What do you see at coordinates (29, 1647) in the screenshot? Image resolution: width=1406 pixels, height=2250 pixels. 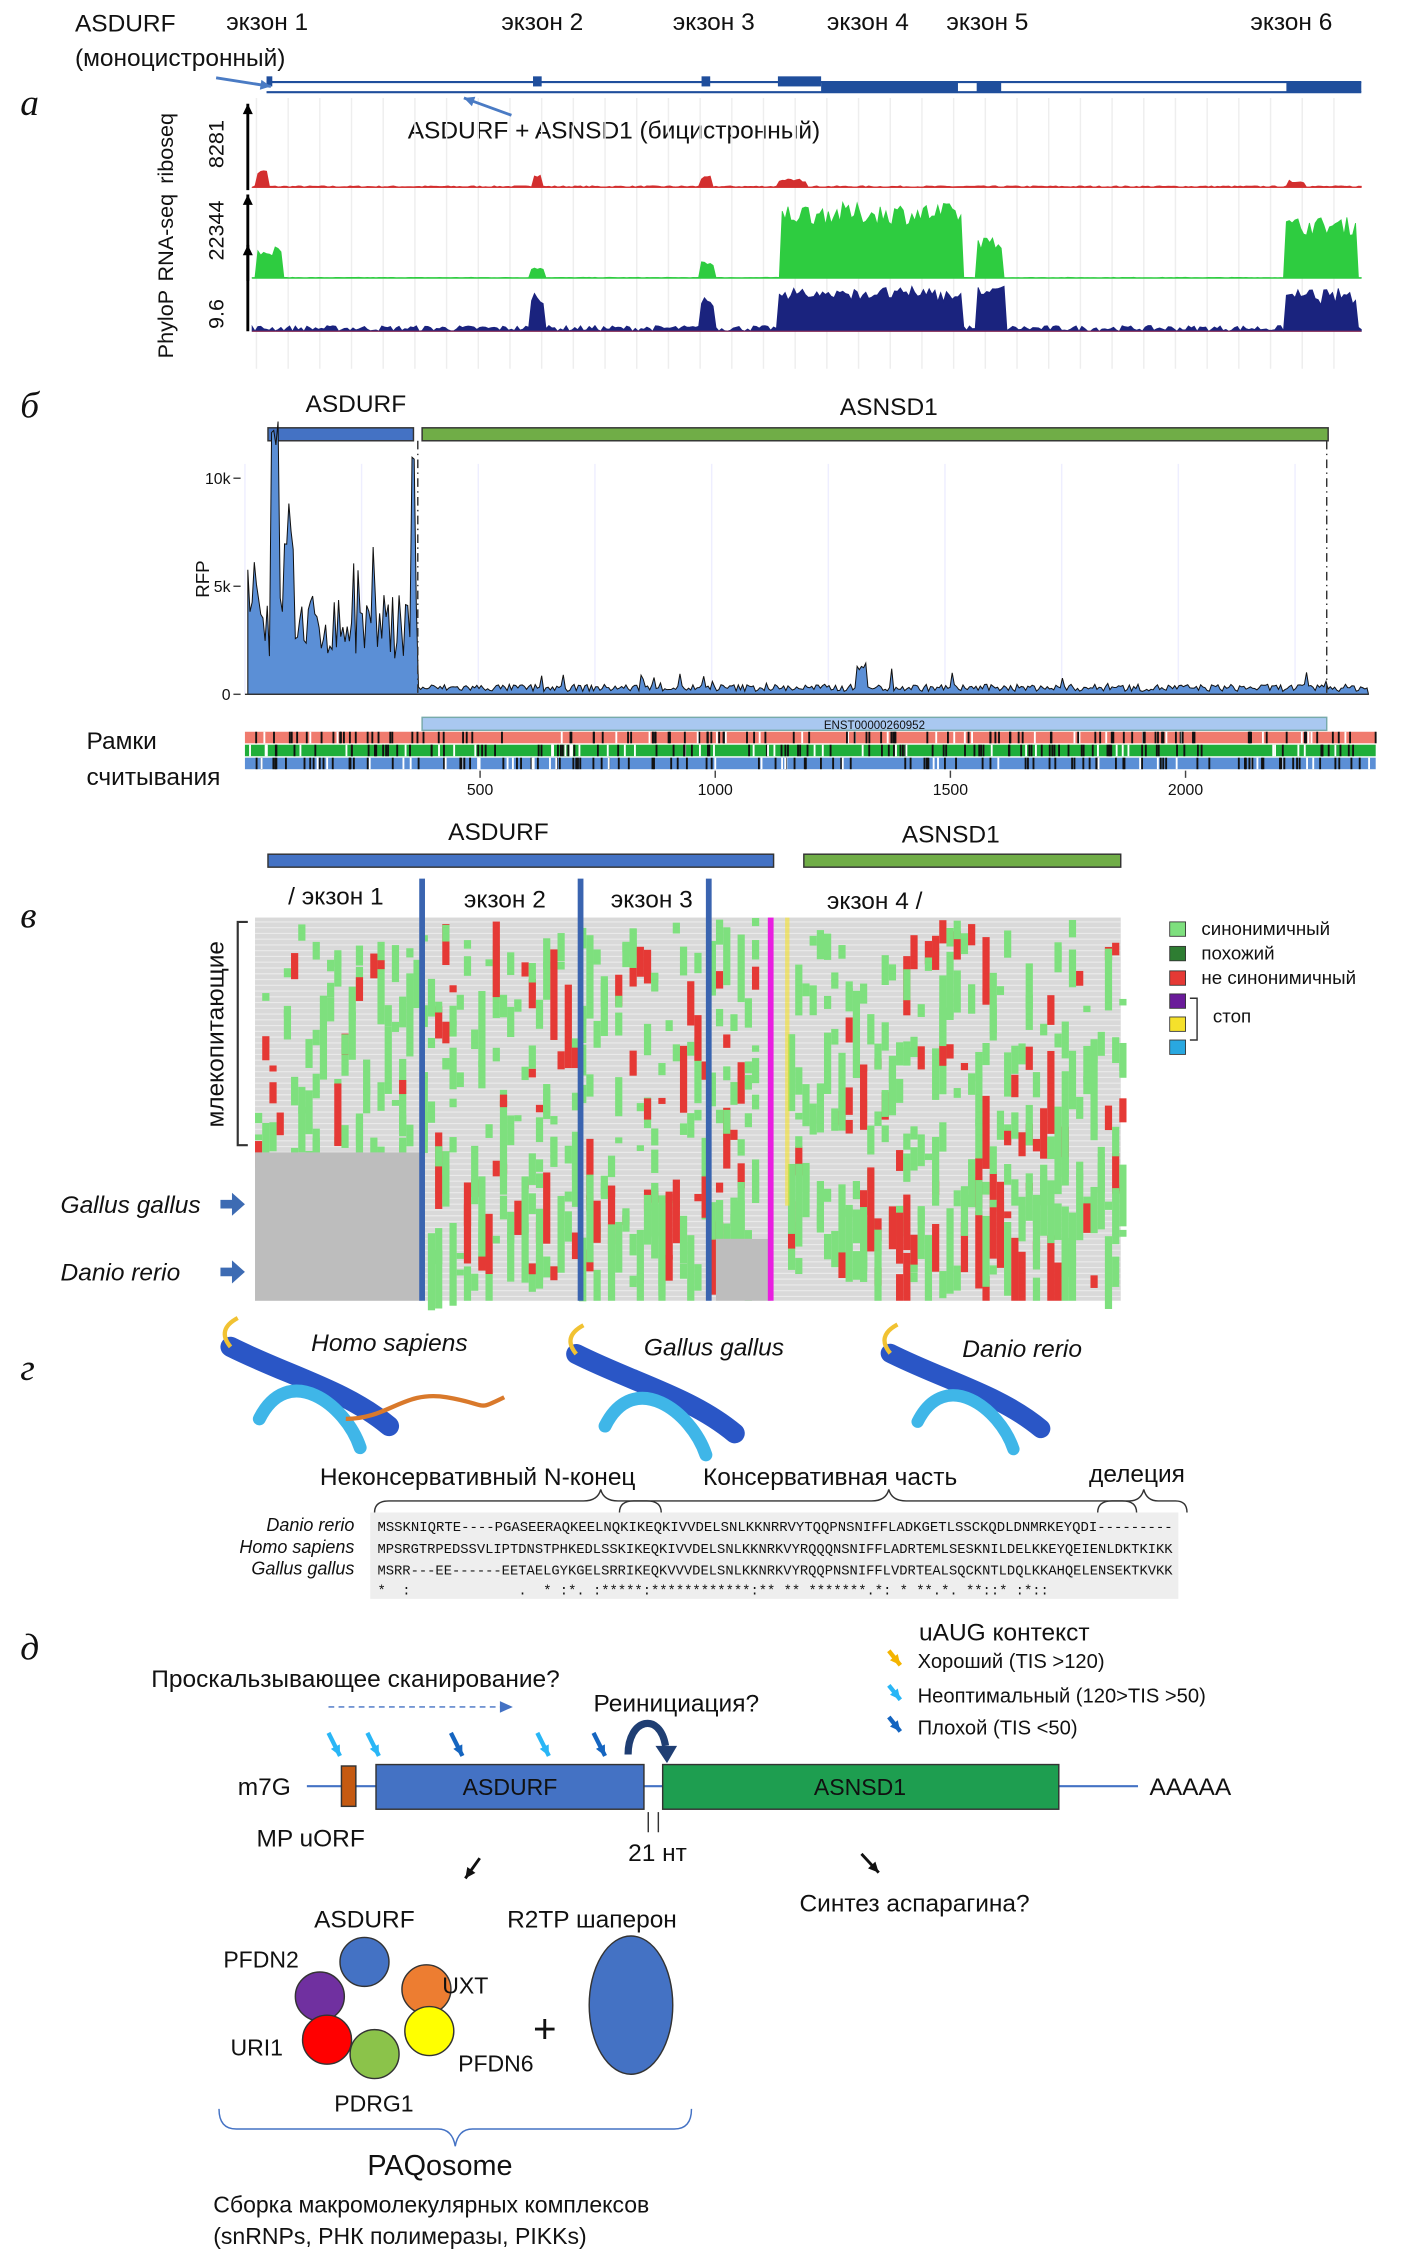 I see `panel-letter: д` at bounding box center [29, 1647].